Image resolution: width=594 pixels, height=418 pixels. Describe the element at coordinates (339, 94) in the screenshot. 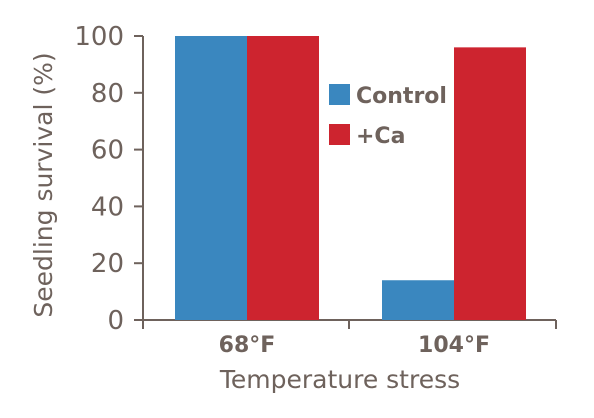

I see `legend-swatch-control` at that location.